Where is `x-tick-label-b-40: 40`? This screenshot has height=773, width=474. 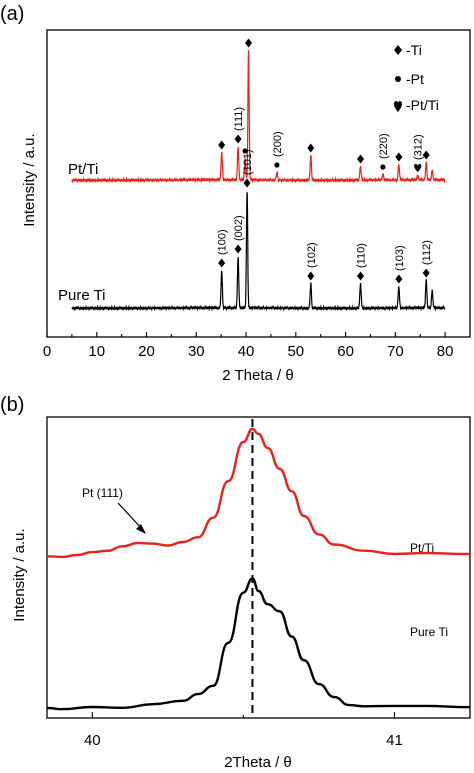
x-tick-label-b-40: 40 is located at coordinates (92, 740).